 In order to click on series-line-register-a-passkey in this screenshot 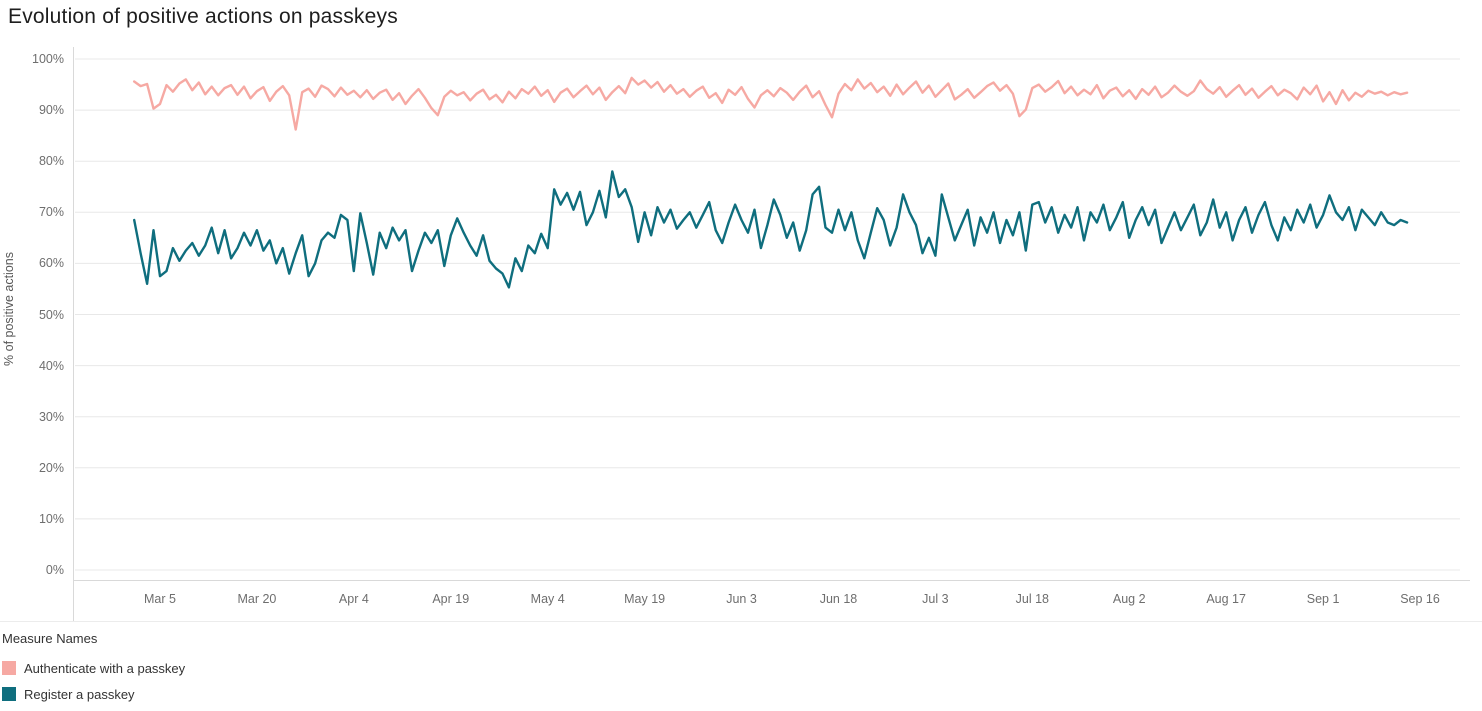, I will do `click(770, 229)`.